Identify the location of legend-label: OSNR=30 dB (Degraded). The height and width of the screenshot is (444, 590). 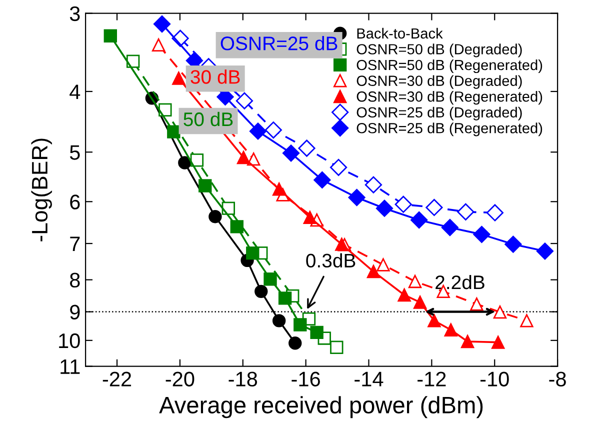
(439, 82).